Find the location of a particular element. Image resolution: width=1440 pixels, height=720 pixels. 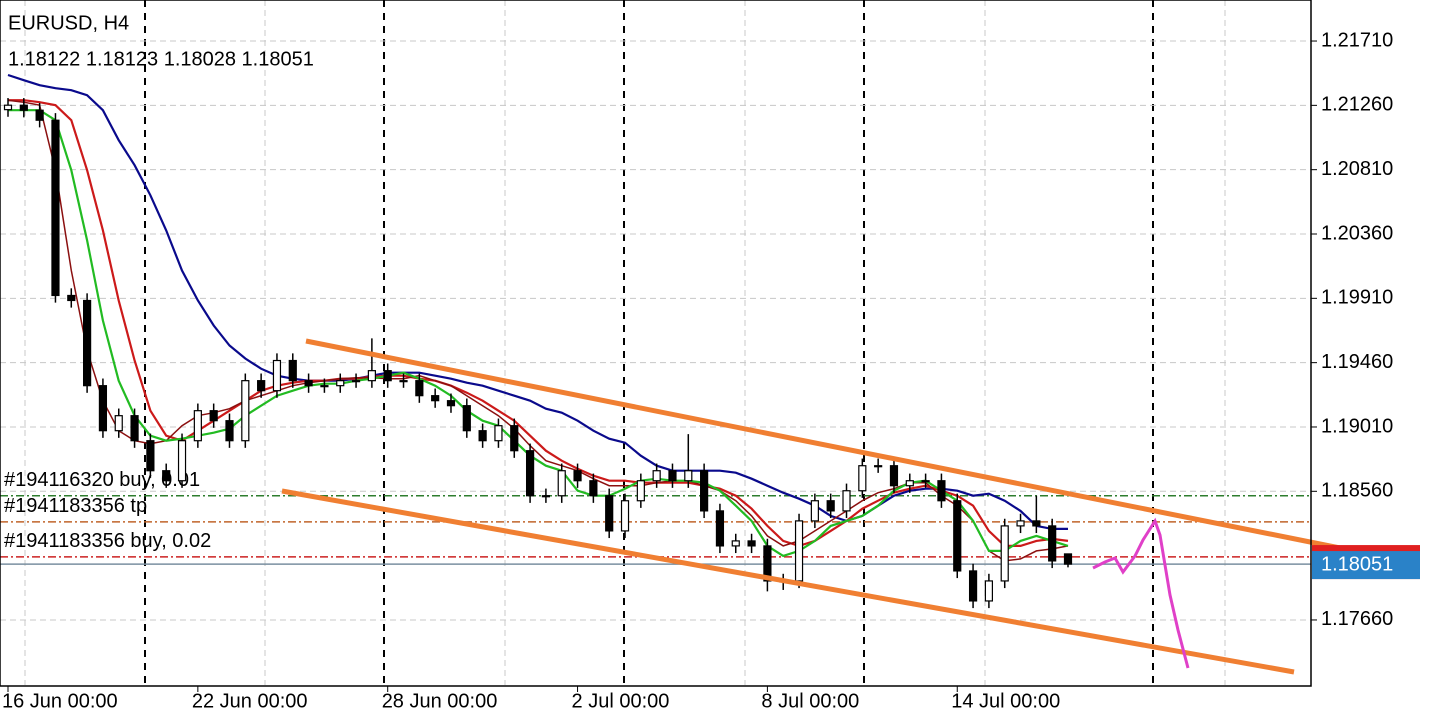

y-tick-label: 1.18560 is located at coordinates (1357, 491).